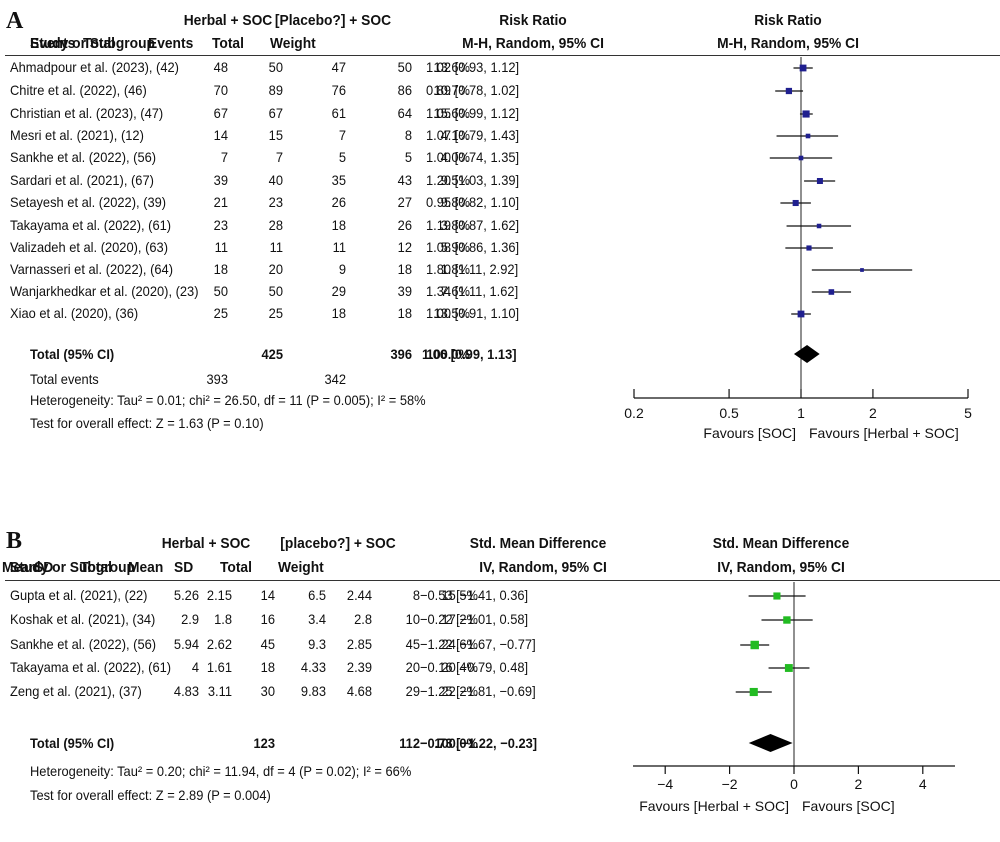 The width and height of the screenshot is (1000, 842). Describe the element at coordinates (275, 67) in the screenshot. I see `total1-value: 50` at that location.